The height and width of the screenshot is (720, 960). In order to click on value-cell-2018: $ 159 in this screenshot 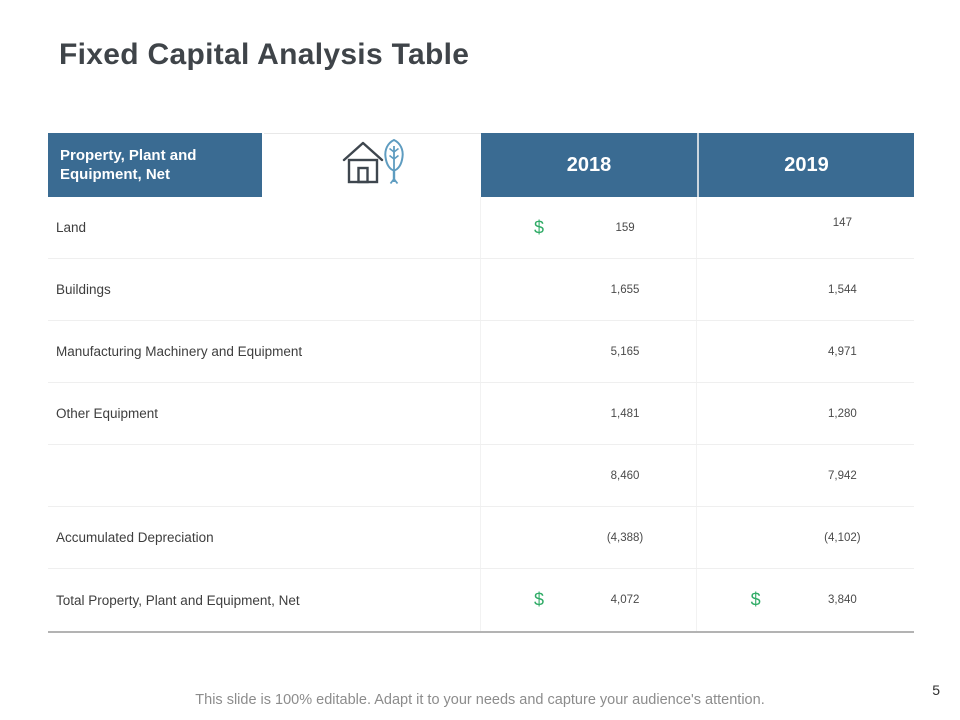, I will do `click(589, 227)`.